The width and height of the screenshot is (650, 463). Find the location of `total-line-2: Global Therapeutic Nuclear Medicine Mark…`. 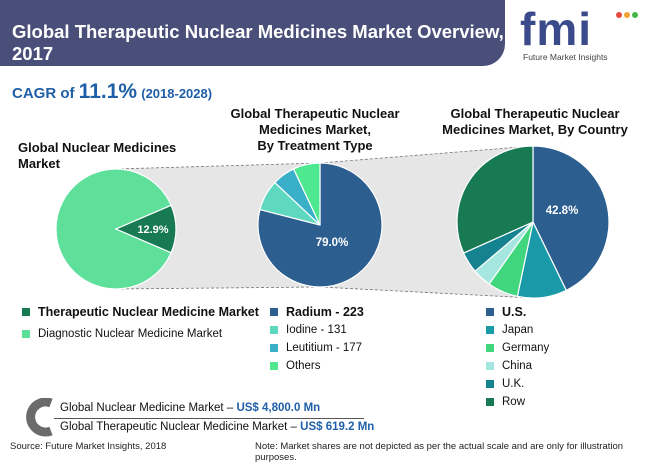

total-line-2: Global Therapeutic Nuclear Medicine Mark… is located at coordinates (217, 427).